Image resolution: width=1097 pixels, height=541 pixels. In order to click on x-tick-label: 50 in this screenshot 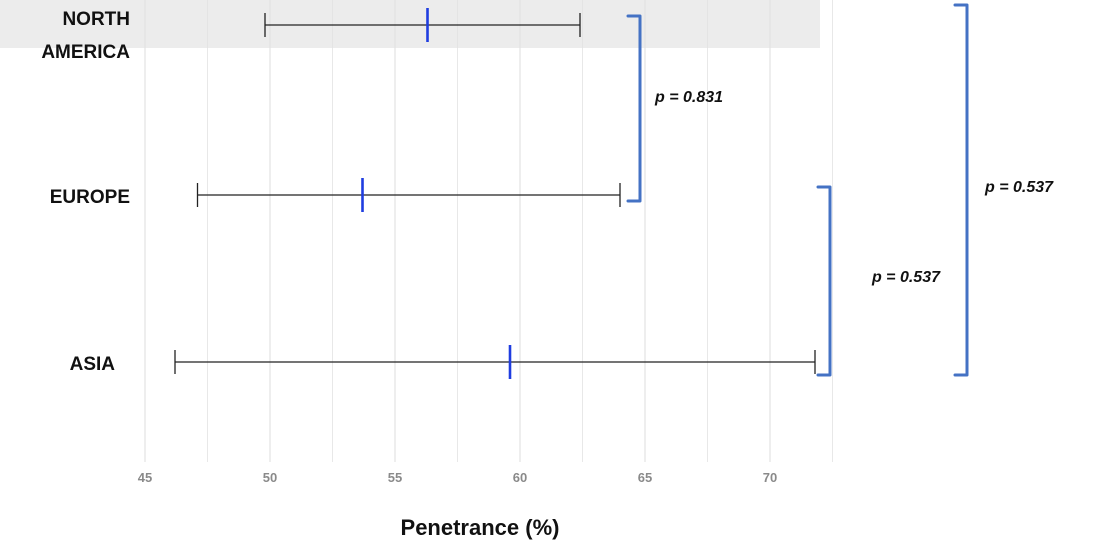, I will do `click(270, 477)`.